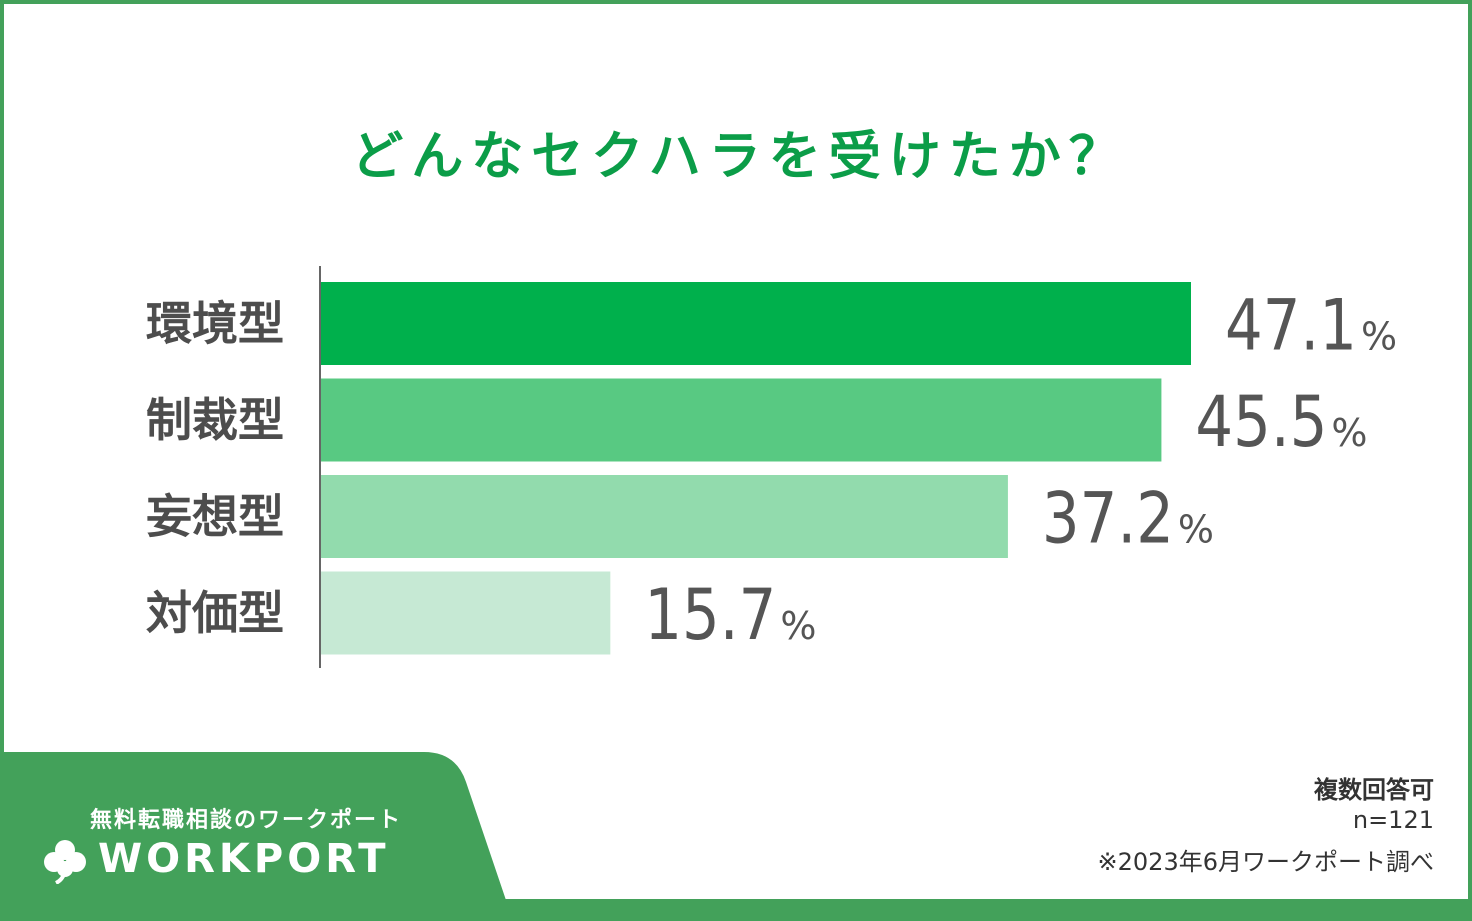  Describe the element at coordinates (65, 862) in the screenshot. I see `clover-icon` at that location.